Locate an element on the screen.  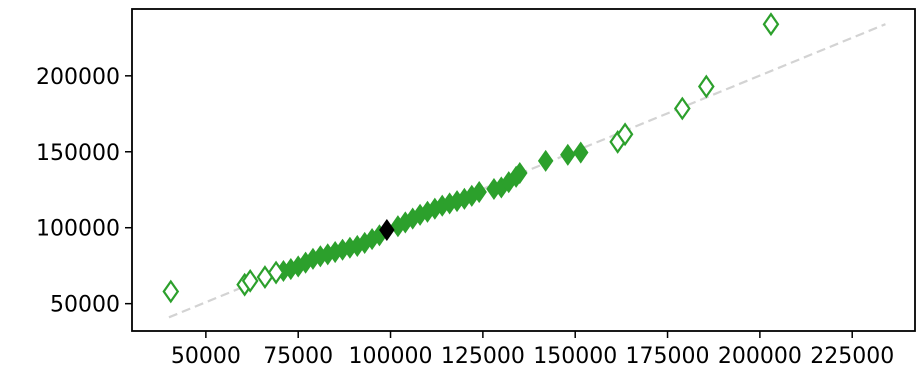
y-axis: 50000 100000 150000 200000 is located at coordinates (84, 191).